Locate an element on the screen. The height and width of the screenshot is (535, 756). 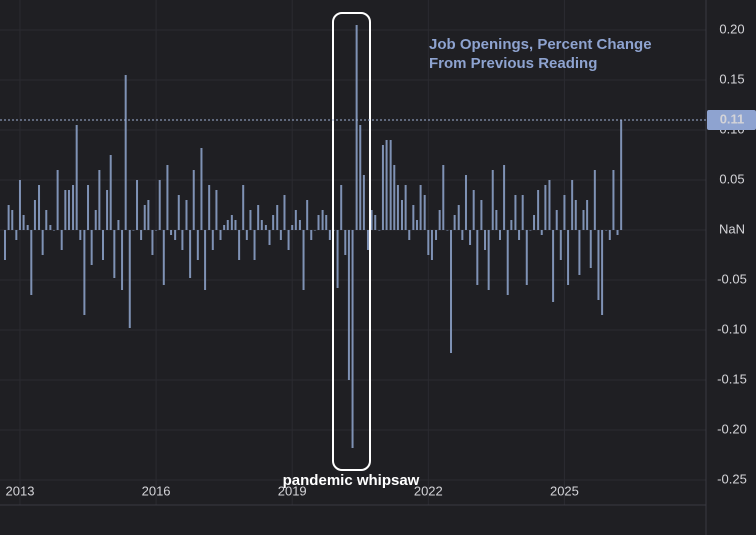
y-tick-label: 0.05 is located at coordinates (731, 178).